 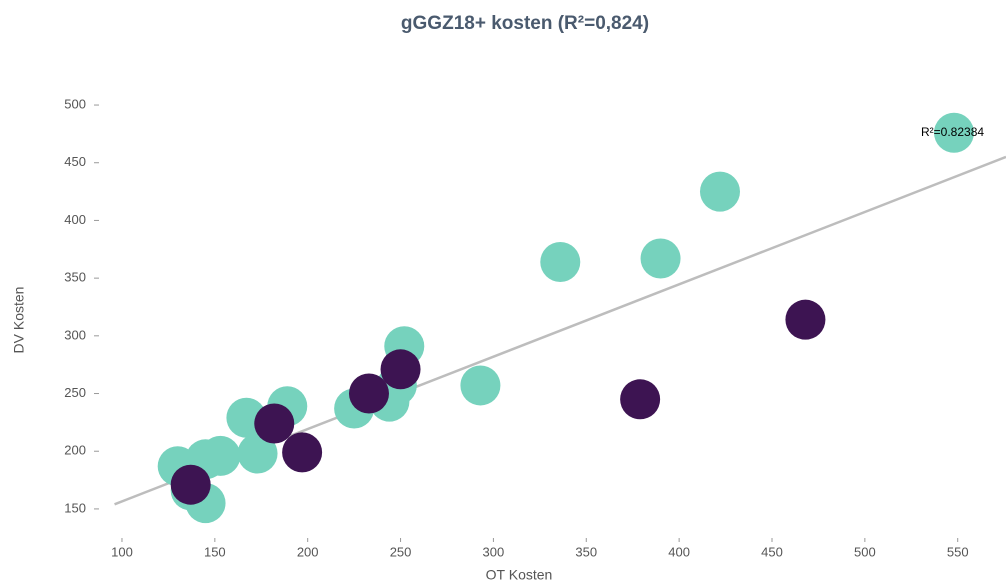 I want to click on x-tick-label: 300, so click(x=494, y=551).